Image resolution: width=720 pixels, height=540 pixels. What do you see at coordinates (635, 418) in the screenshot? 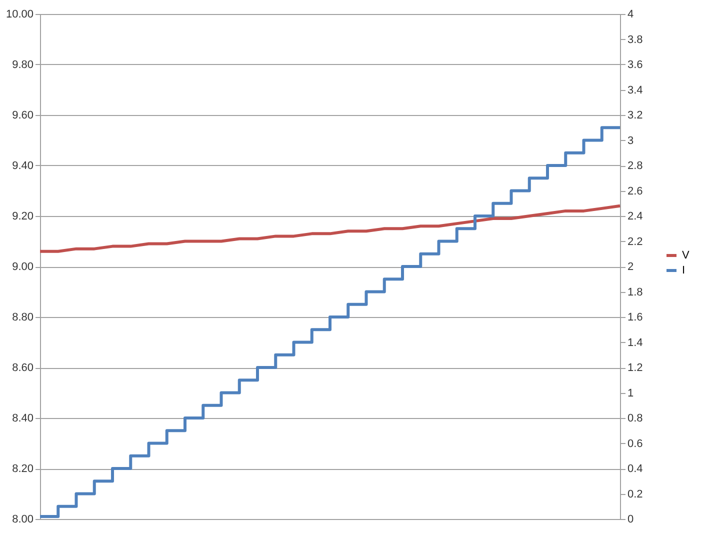
I see `y2-tick-label: 0.8` at bounding box center [635, 418].